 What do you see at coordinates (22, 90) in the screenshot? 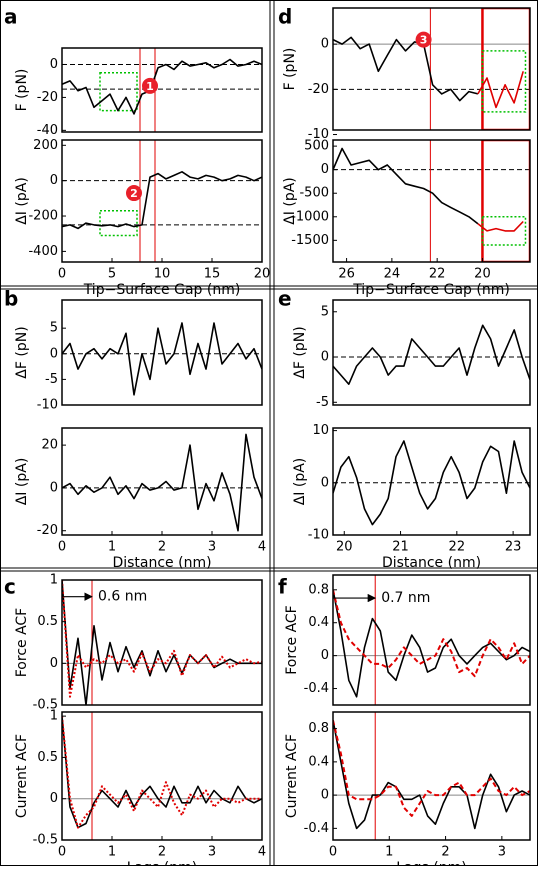
I see `y-axis-label: F (pN)` at bounding box center [22, 90].